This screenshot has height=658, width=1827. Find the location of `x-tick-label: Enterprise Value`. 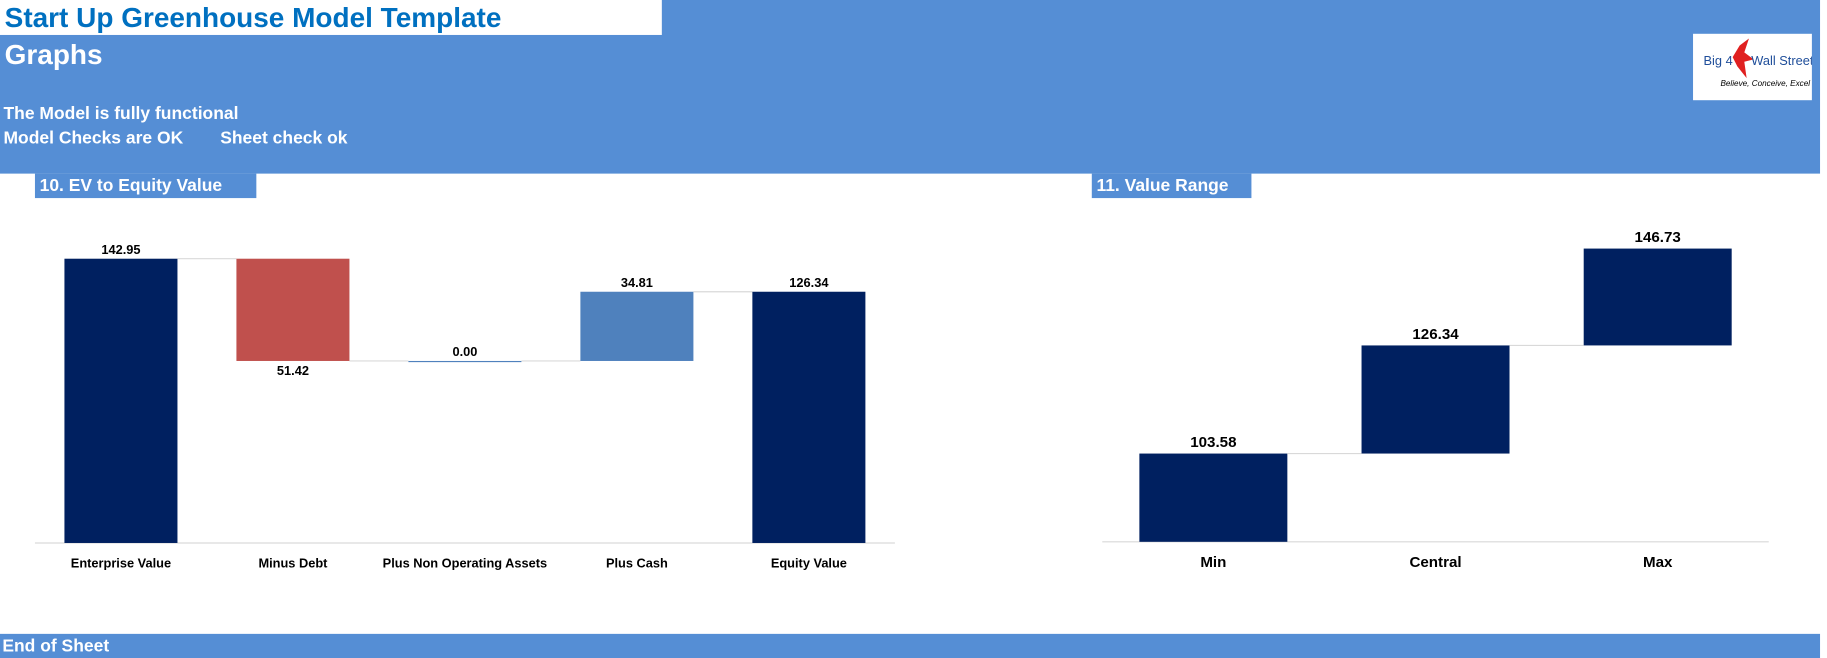

x-tick-label: Enterprise Value is located at coordinates (121, 562).